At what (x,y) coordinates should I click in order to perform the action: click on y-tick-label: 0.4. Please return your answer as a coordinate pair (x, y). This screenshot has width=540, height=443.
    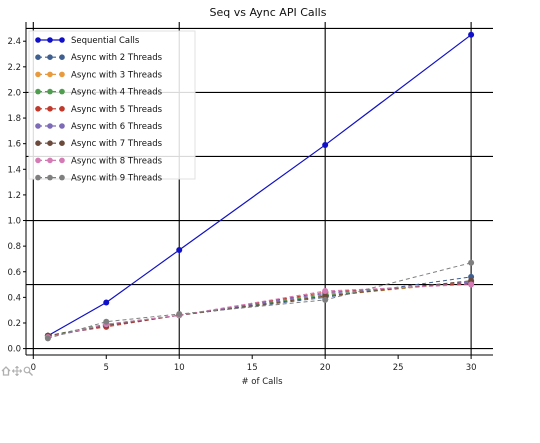
    Looking at the image, I should click on (14, 298).